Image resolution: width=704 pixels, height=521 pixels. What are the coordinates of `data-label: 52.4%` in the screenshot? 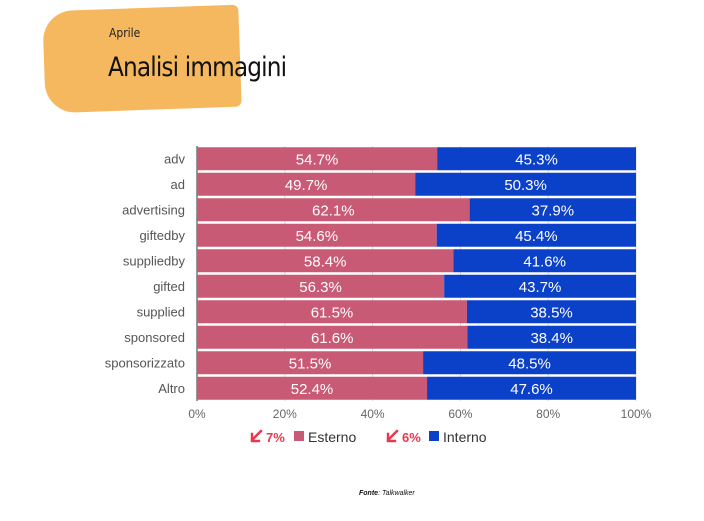 It's located at (312, 389).